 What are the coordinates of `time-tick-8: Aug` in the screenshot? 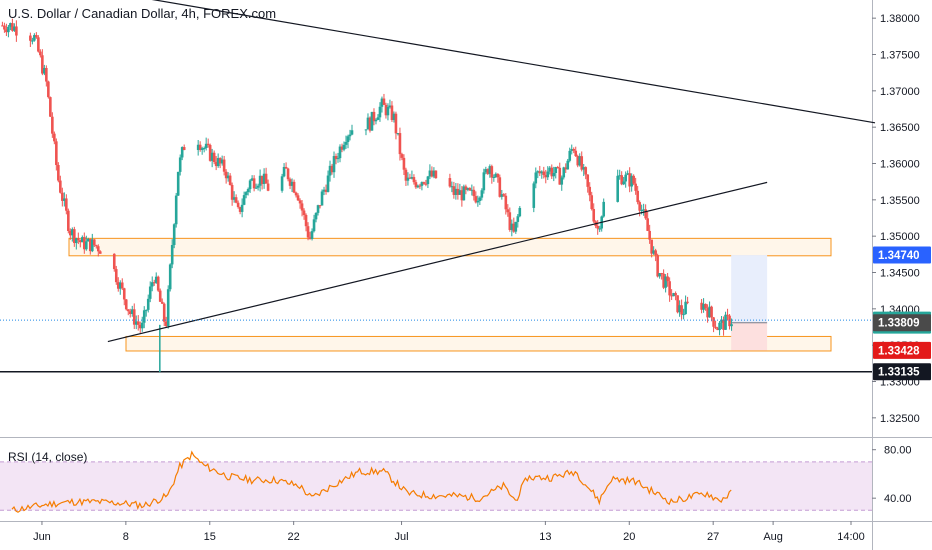 It's located at (773, 537).